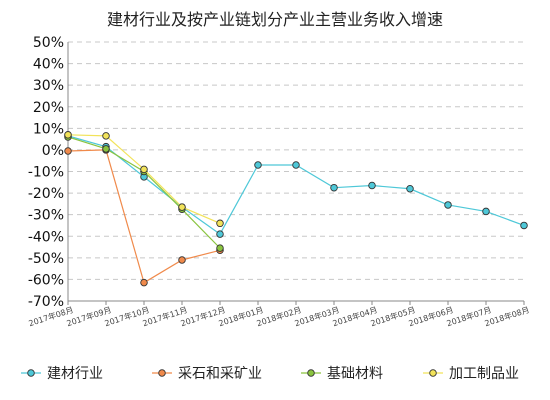  I want to click on y-tick-label: 10%, so click(48, 129).